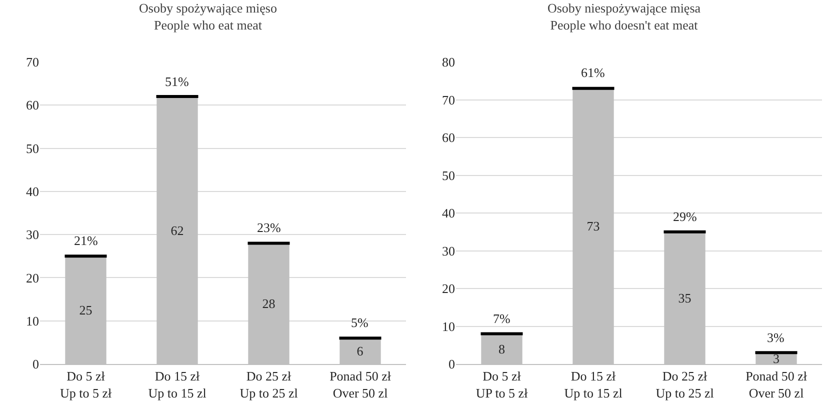 This screenshot has width=832, height=412. What do you see at coordinates (85, 310) in the screenshot?
I see `data-label: 25` at bounding box center [85, 310].